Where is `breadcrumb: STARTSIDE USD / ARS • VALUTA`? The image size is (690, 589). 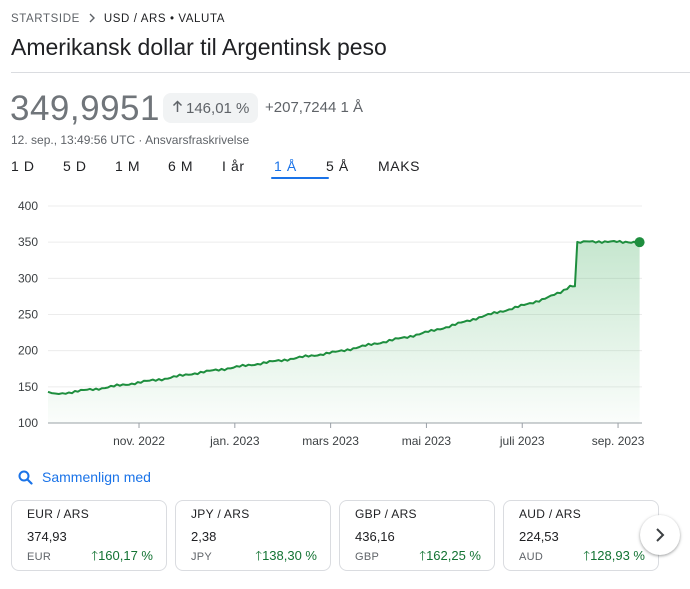 breadcrumb: STARTSIDE USD / ARS • VALUTA is located at coordinates (118, 19).